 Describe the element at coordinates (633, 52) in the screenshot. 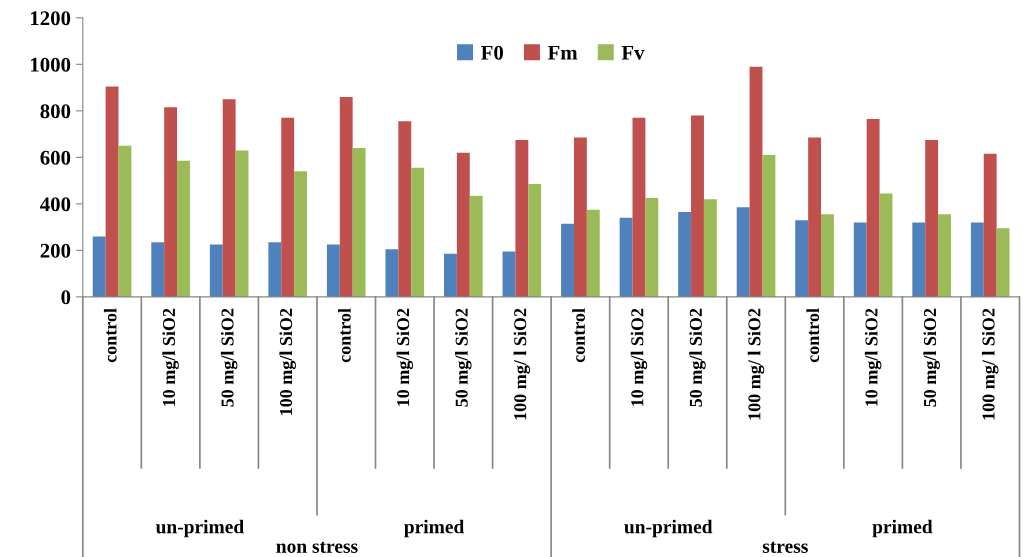

I see `legend-label: Fv` at that location.